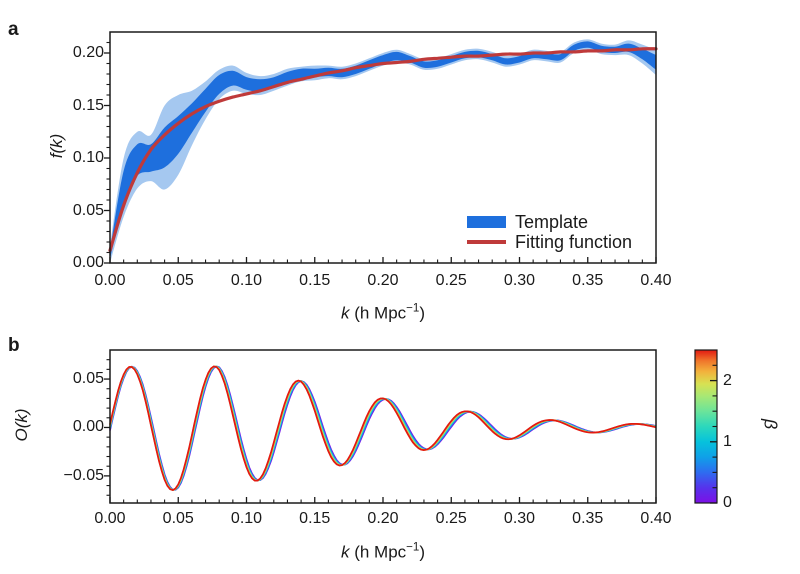  Describe the element at coordinates (656, 280) in the screenshot. I see `panel-a-x-tick-label: 0.40` at that location.